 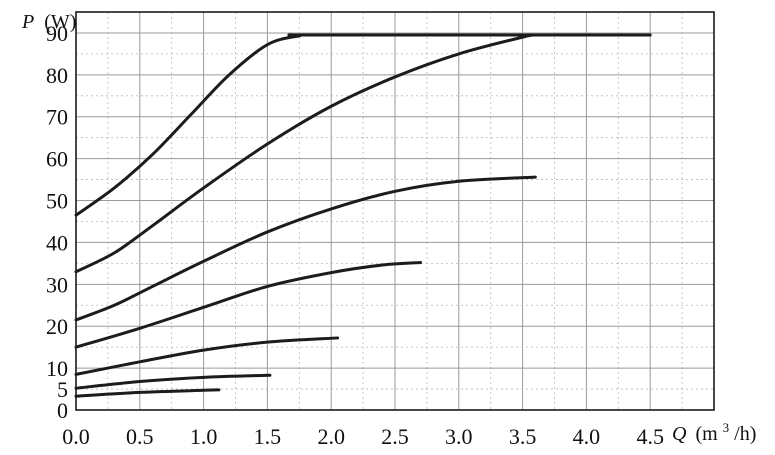 What do you see at coordinates (76, 436) in the screenshot?
I see `x-tick-label: 0.0` at bounding box center [76, 436].